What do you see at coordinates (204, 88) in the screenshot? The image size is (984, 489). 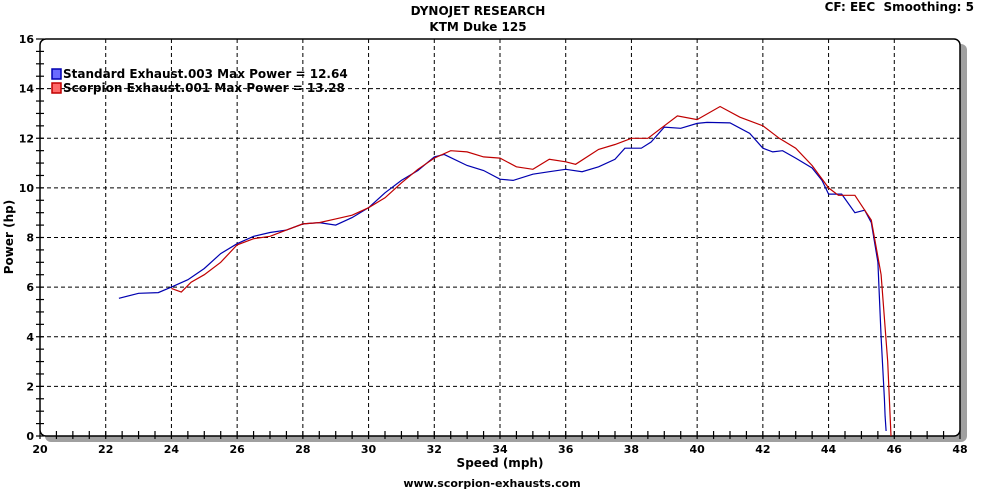 I see `legend-entry-1: Scorpion Exhaust.001 Max Power = 13.28` at bounding box center [204, 88].